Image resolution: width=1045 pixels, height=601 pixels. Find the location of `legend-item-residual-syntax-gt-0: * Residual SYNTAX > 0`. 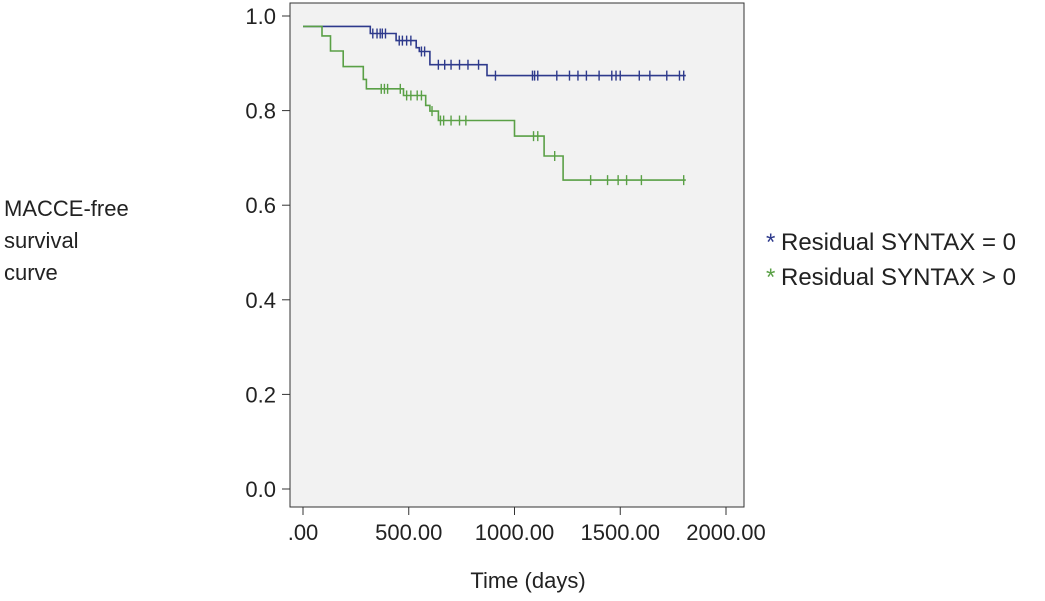

legend-item-residual-syntax-gt-0: * Residual SYNTAX > 0 is located at coordinates (891, 277).